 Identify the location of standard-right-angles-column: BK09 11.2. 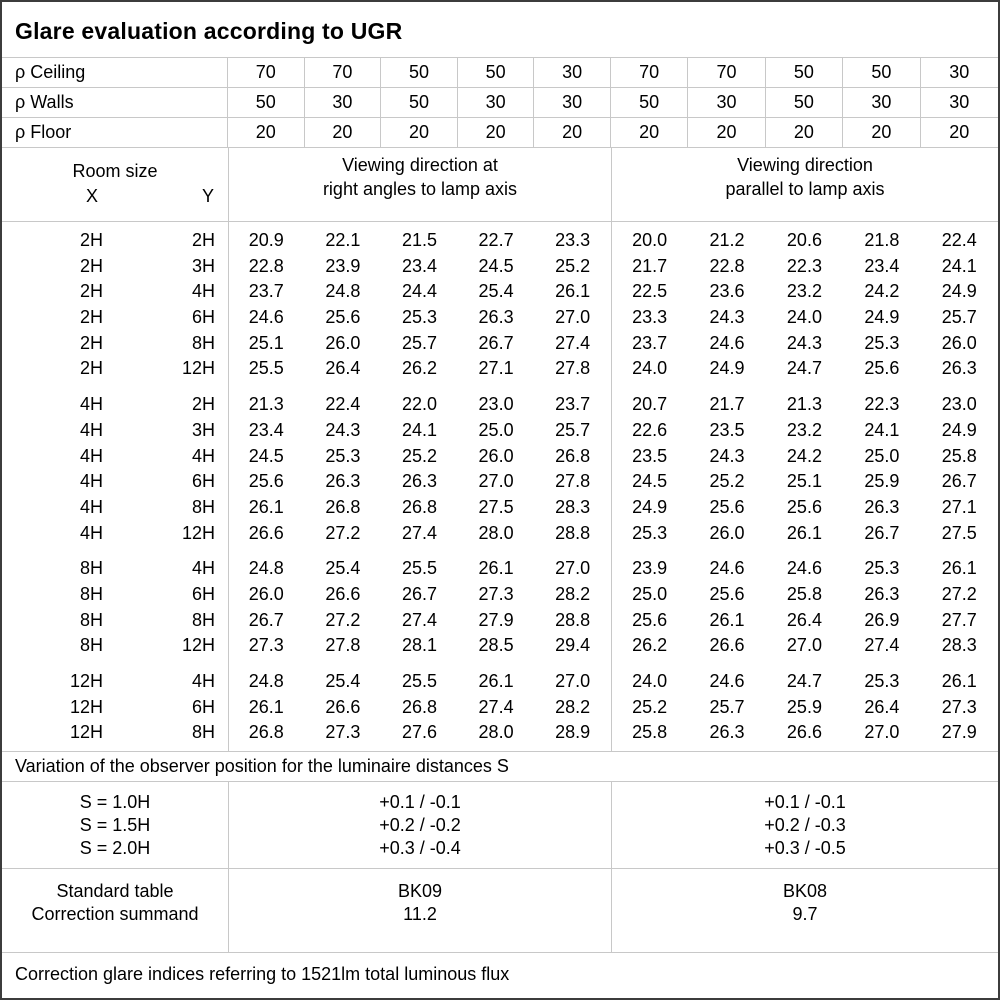
(419, 910).